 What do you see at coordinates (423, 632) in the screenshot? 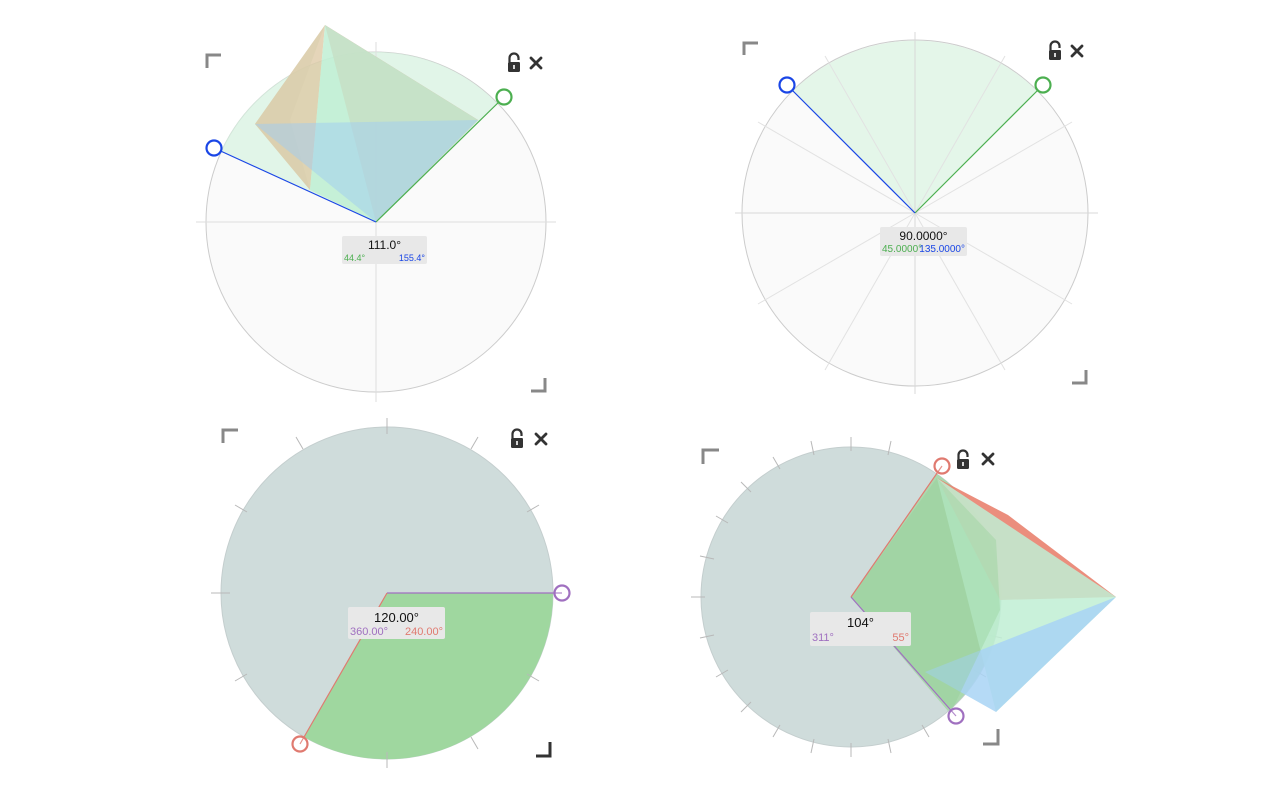
I see `end-angle-value: 240.00°` at bounding box center [423, 632].